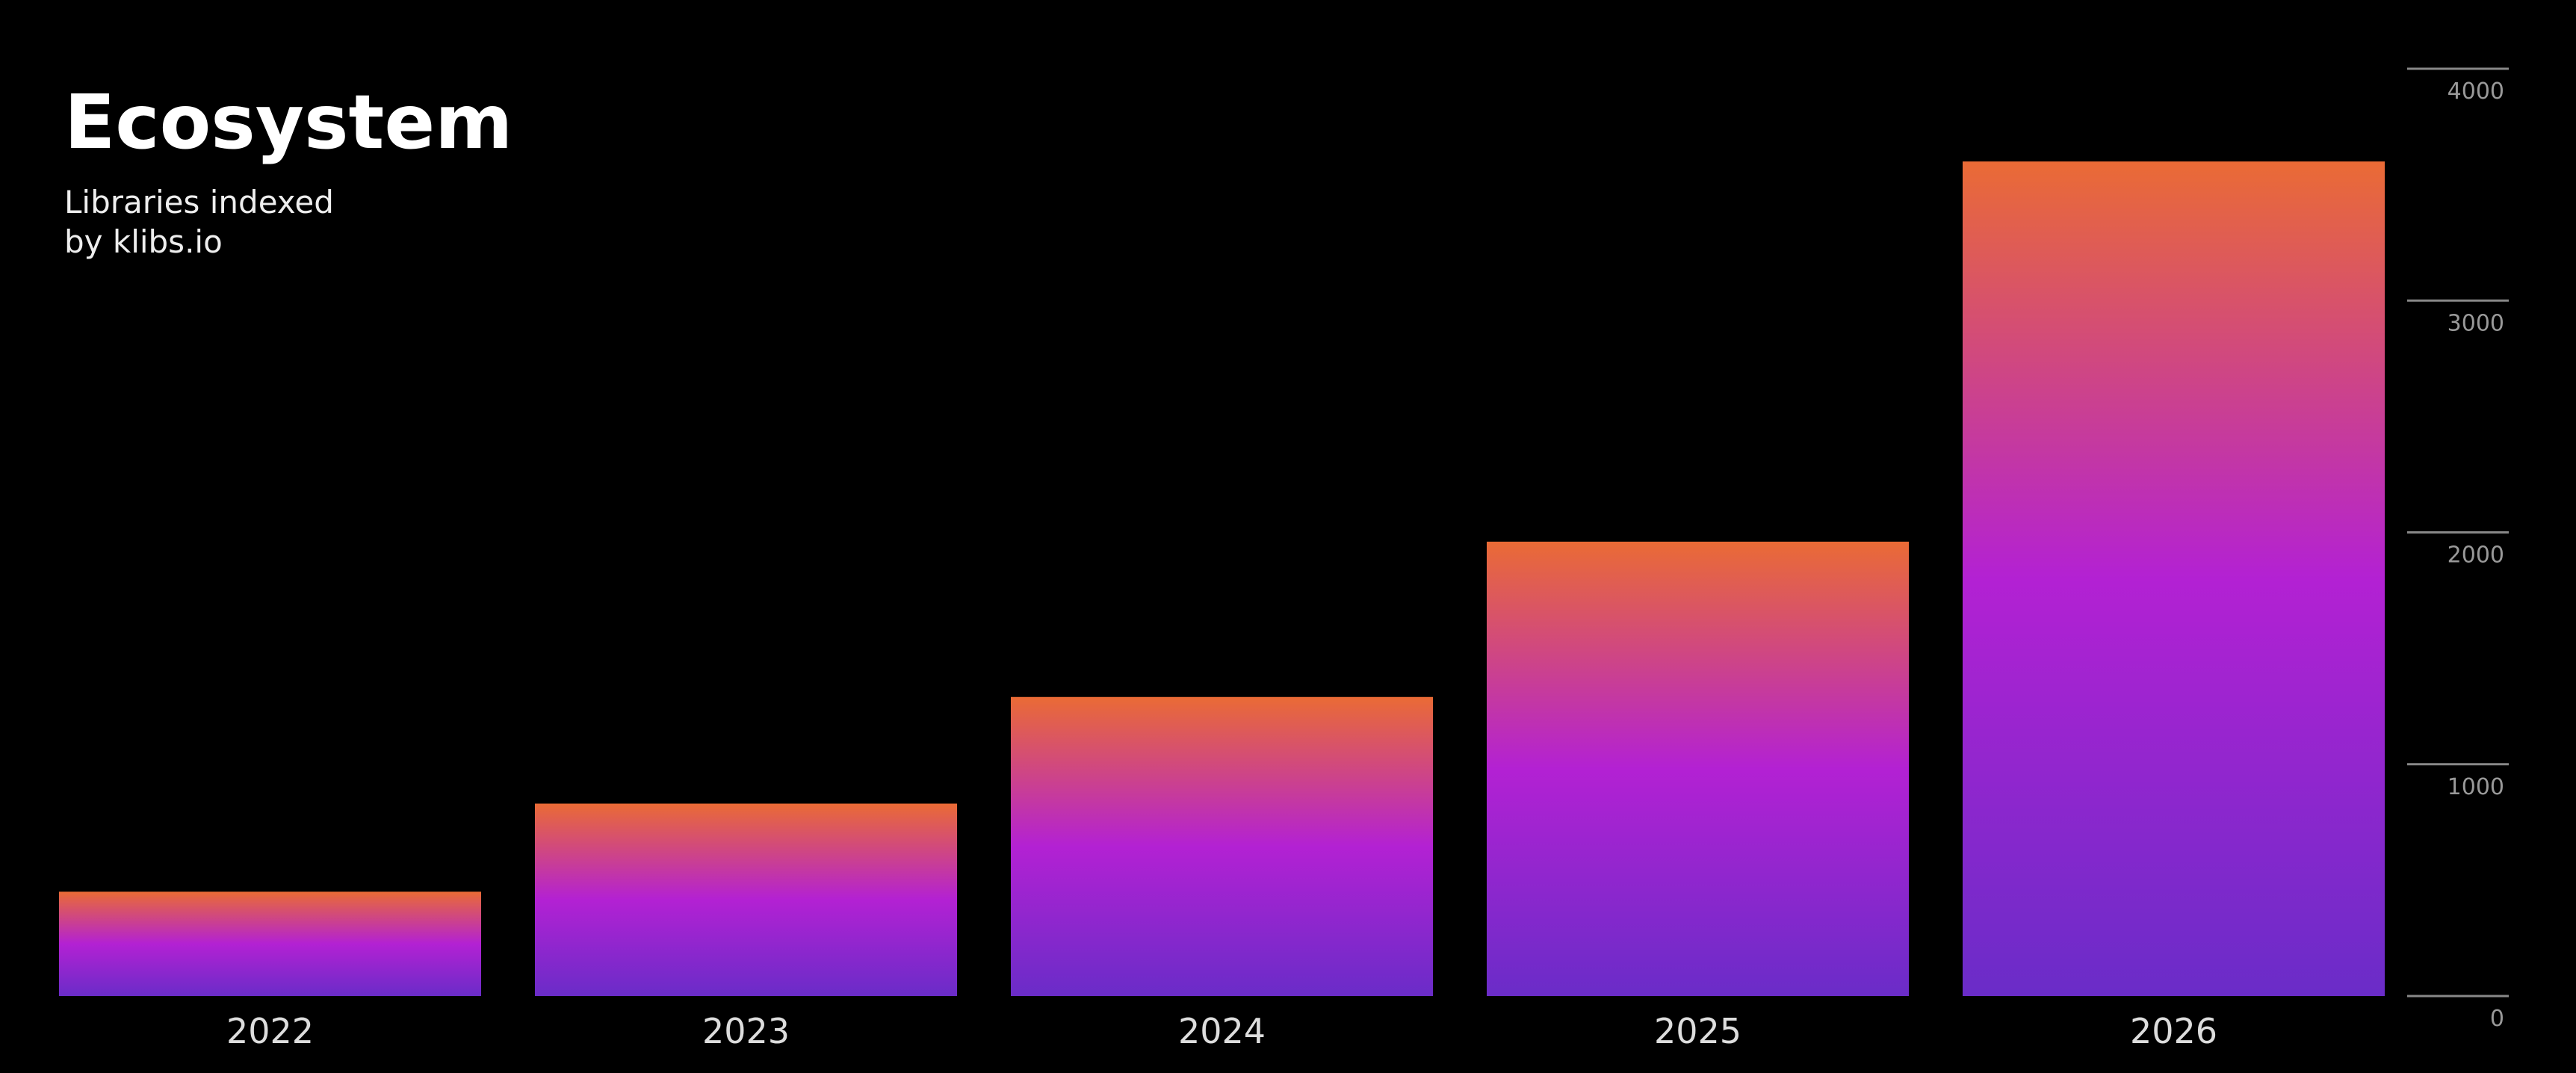 The height and width of the screenshot is (1073, 2576). What do you see at coordinates (2475, 787) in the screenshot?
I see `y-tick-label: 1000` at bounding box center [2475, 787].